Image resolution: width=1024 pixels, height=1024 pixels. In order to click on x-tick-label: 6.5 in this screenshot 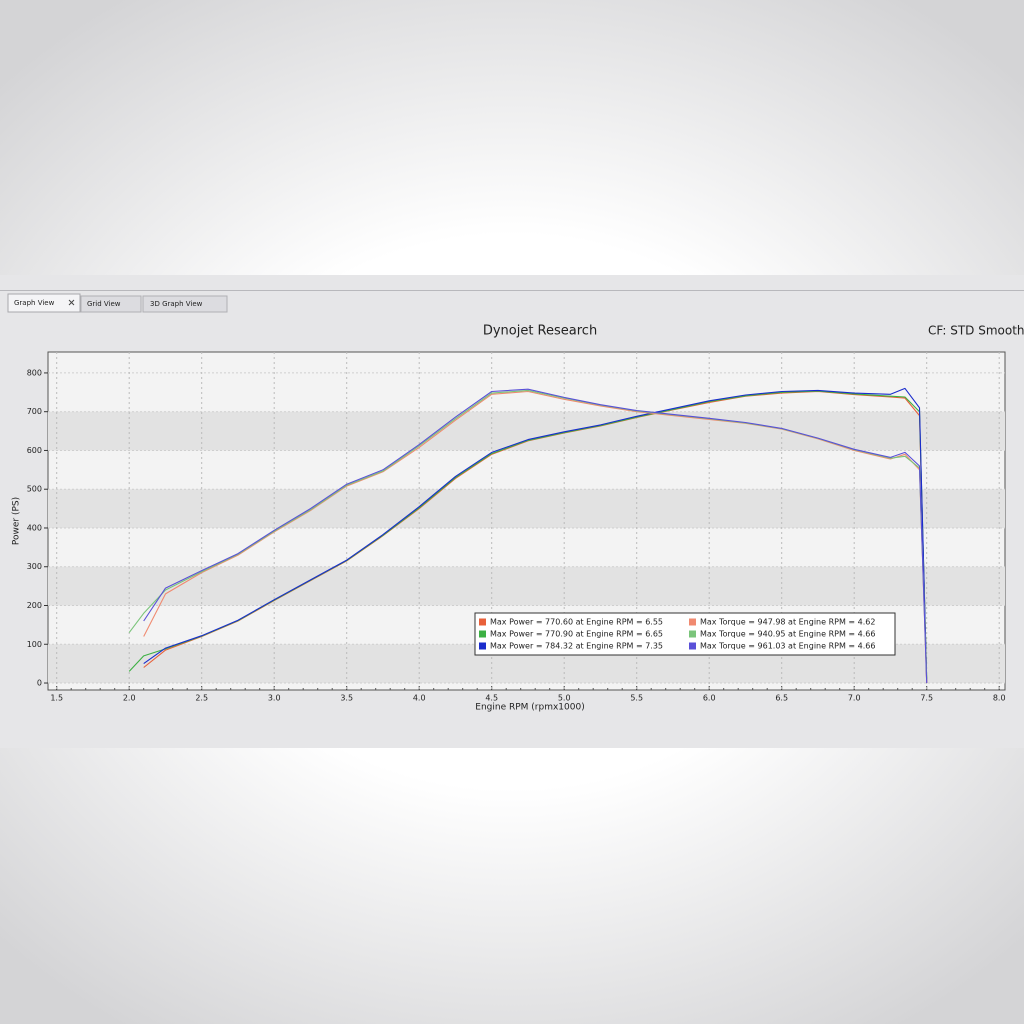, I will do `click(781, 698)`.